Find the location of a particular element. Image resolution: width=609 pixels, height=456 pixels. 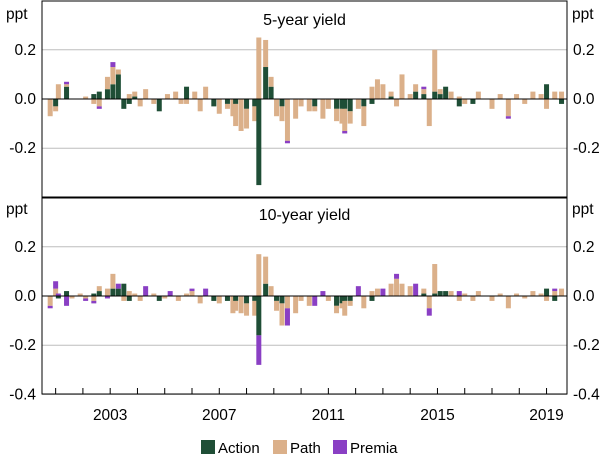

y-tick-label-right: 0.0 is located at coordinates (584, 296).